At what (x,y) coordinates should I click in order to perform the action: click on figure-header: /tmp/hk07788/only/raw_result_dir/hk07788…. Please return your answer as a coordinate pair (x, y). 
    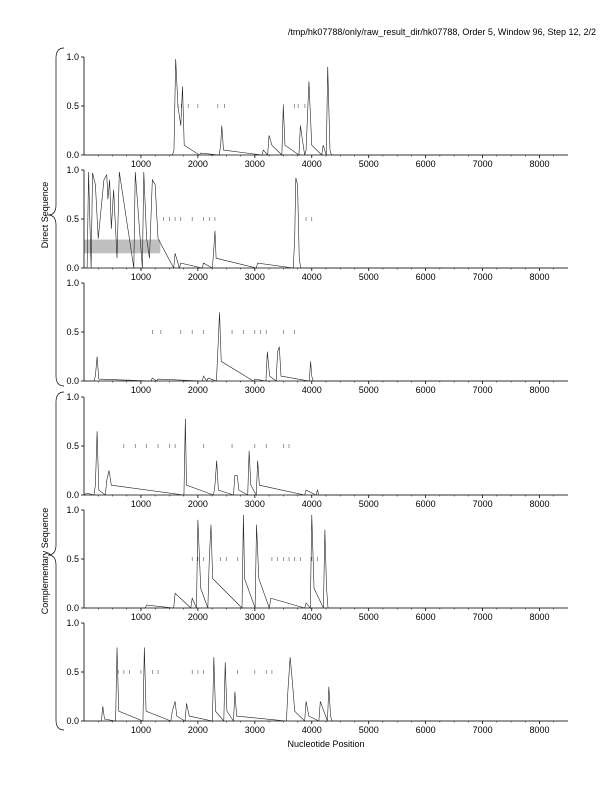
    Looking at the image, I should click on (441, 32).